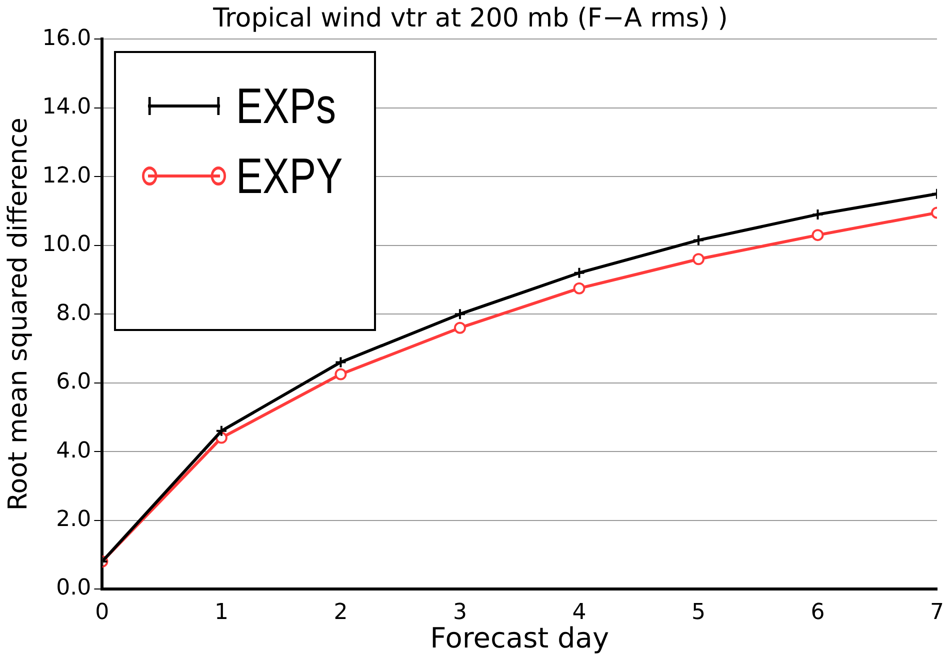 This screenshot has height=661, width=947. What do you see at coordinates (102, 612) in the screenshot?
I see `x-tick-label: 0` at bounding box center [102, 612].